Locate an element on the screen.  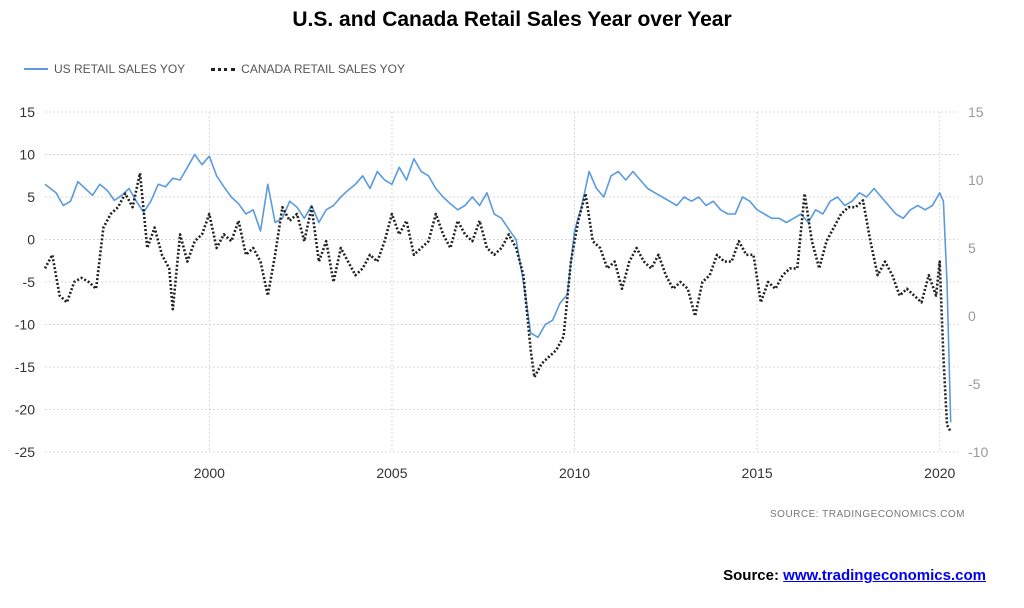
y-tick-left-label: -10 is located at coordinates (25, 325).